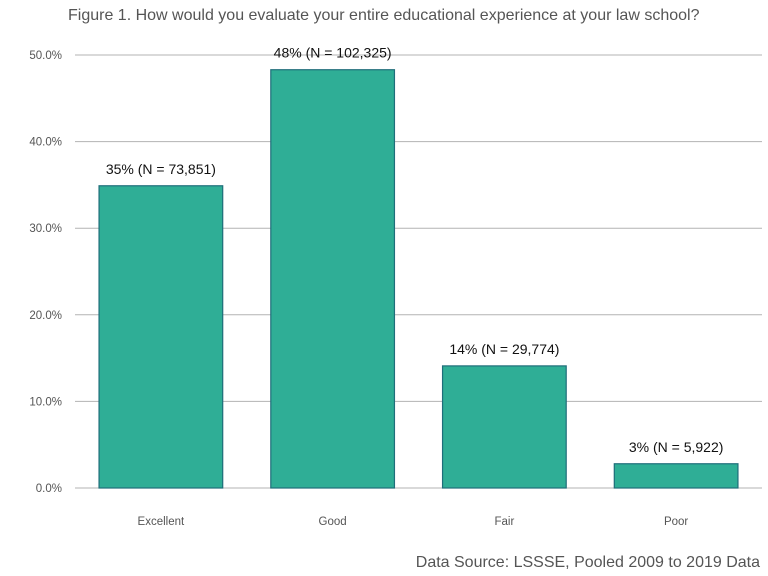 Image resolution: width=768 pixels, height=576 pixels. What do you see at coordinates (333, 279) in the screenshot?
I see `bar-good` at bounding box center [333, 279].